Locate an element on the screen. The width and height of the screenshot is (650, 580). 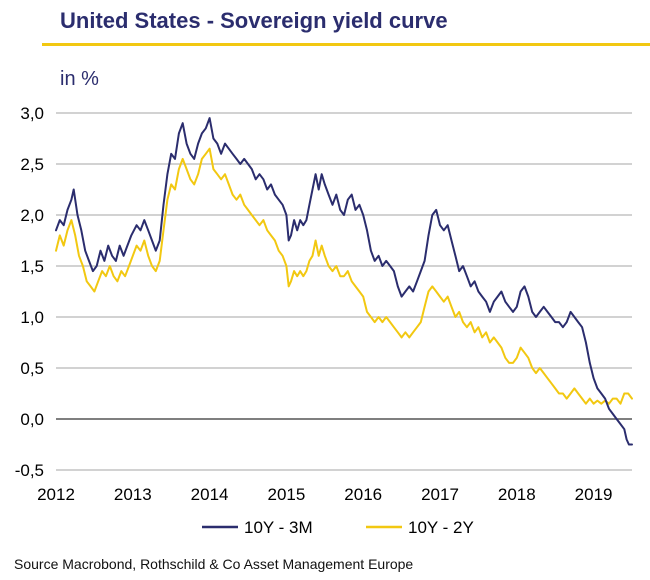
y-tick-label: 2,0 is located at coordinates (32, 215).